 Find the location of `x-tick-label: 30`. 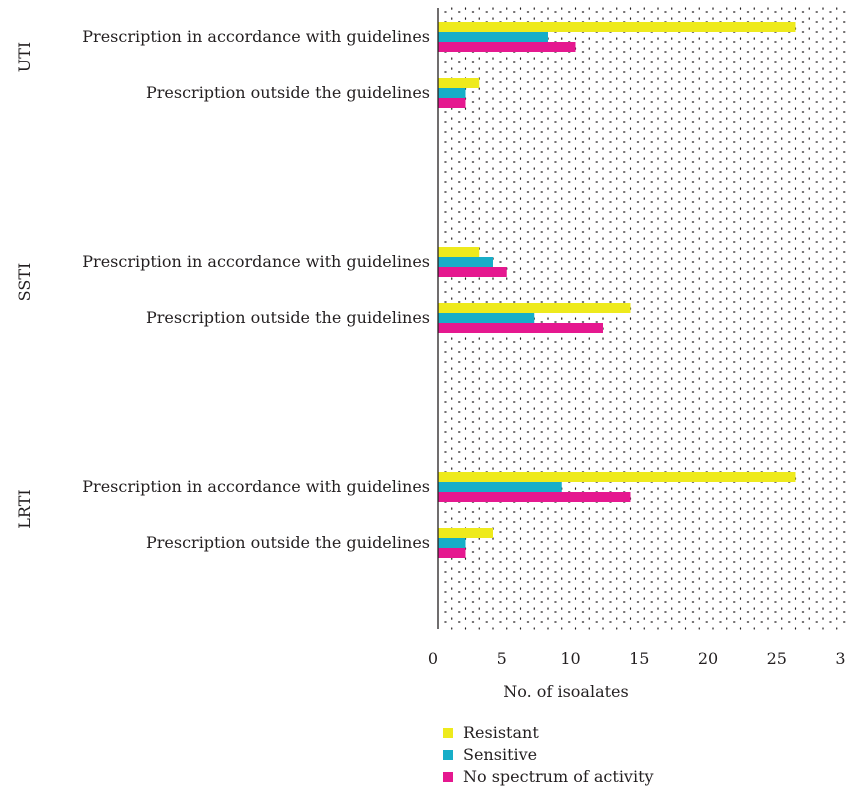

x-tick-label: 30 is located at coordinates (840, 658).